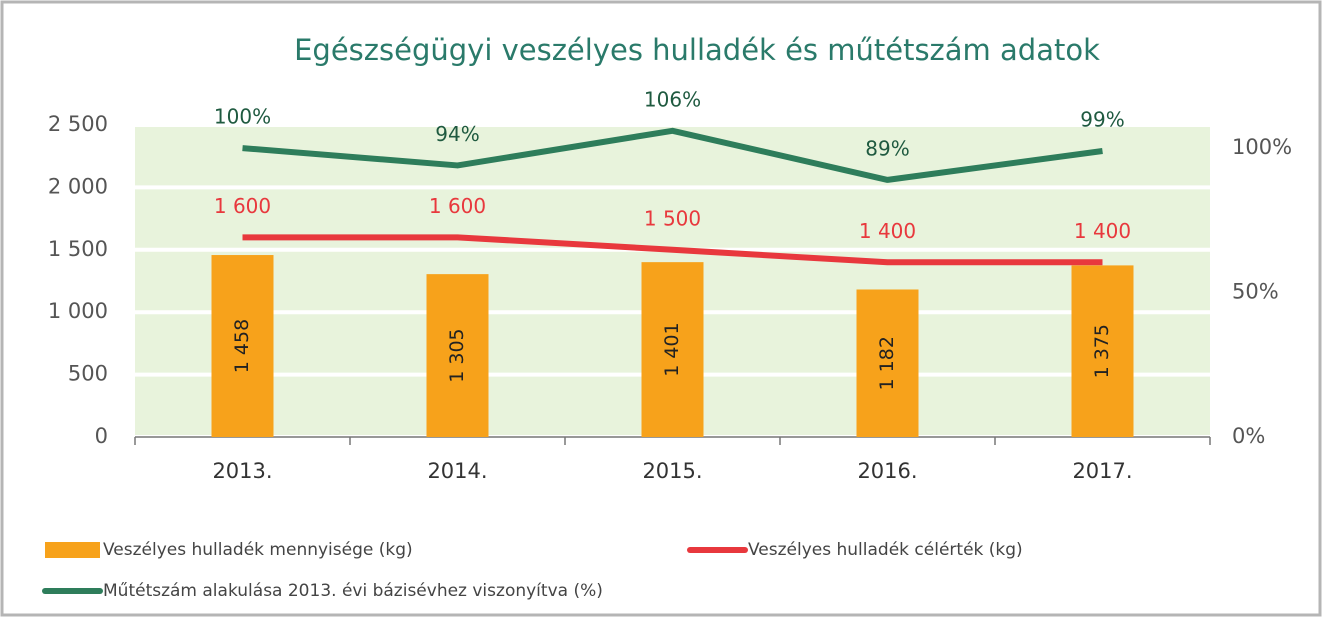 This screenshot has width=1324, height=623. What do you see at coordinates (672, 471) in the screenshot?
I see `x-tick-label: 2015.` at bounding box center [672, 471].